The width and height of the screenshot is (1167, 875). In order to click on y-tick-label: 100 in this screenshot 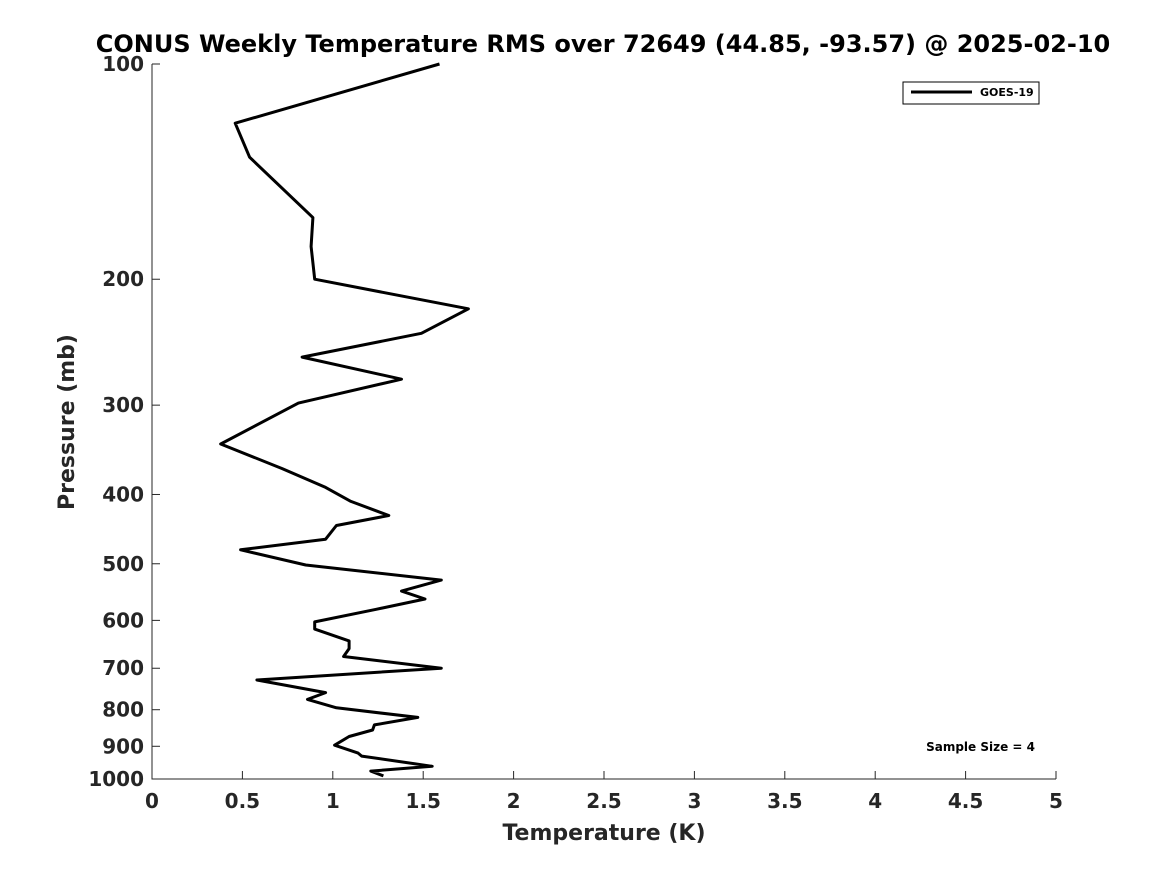, I will do `click(123, 64)`.